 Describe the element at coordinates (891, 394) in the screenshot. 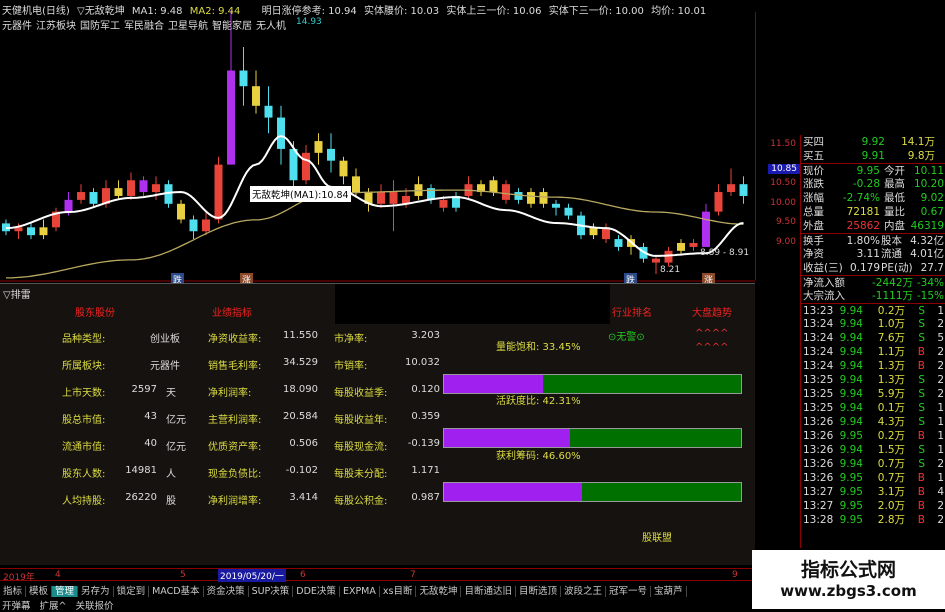

I see `cell: 5.9万` at that location.